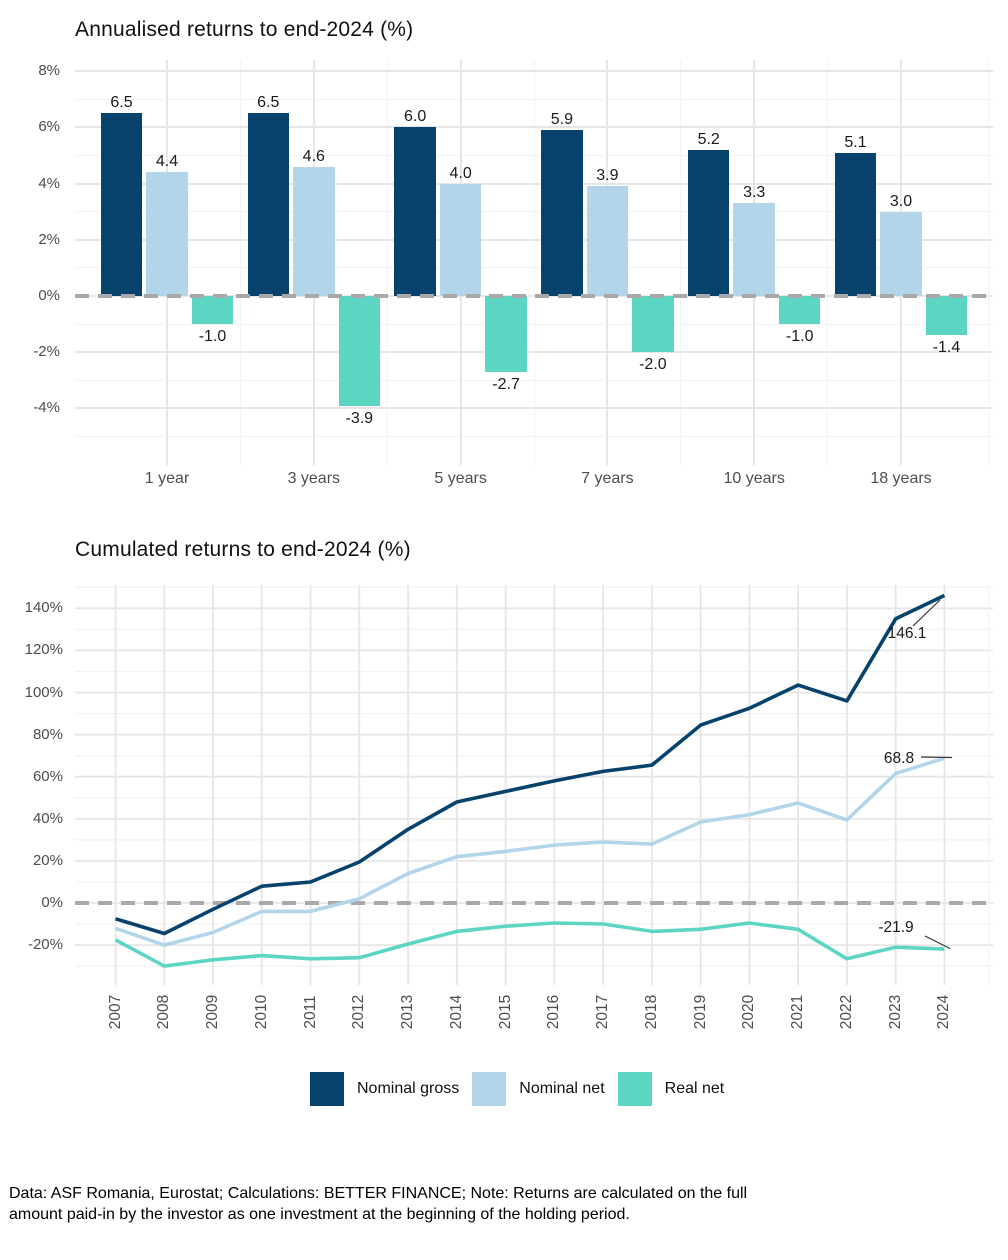 The width and height of the screenshot is (1008, 1260). I want to click on x-axis-category-label: 5 years, so click(460, 478).